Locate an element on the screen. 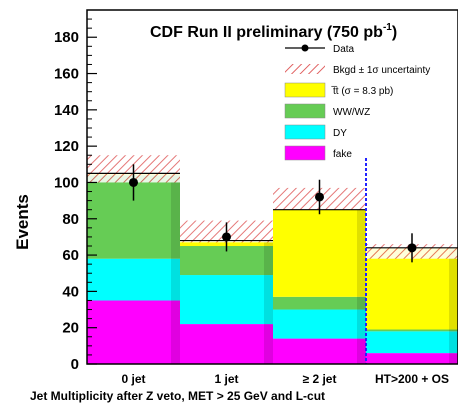 This screenshot has height=407, width=458. y-tick-label: 100 is located at coordinates (66, 182).